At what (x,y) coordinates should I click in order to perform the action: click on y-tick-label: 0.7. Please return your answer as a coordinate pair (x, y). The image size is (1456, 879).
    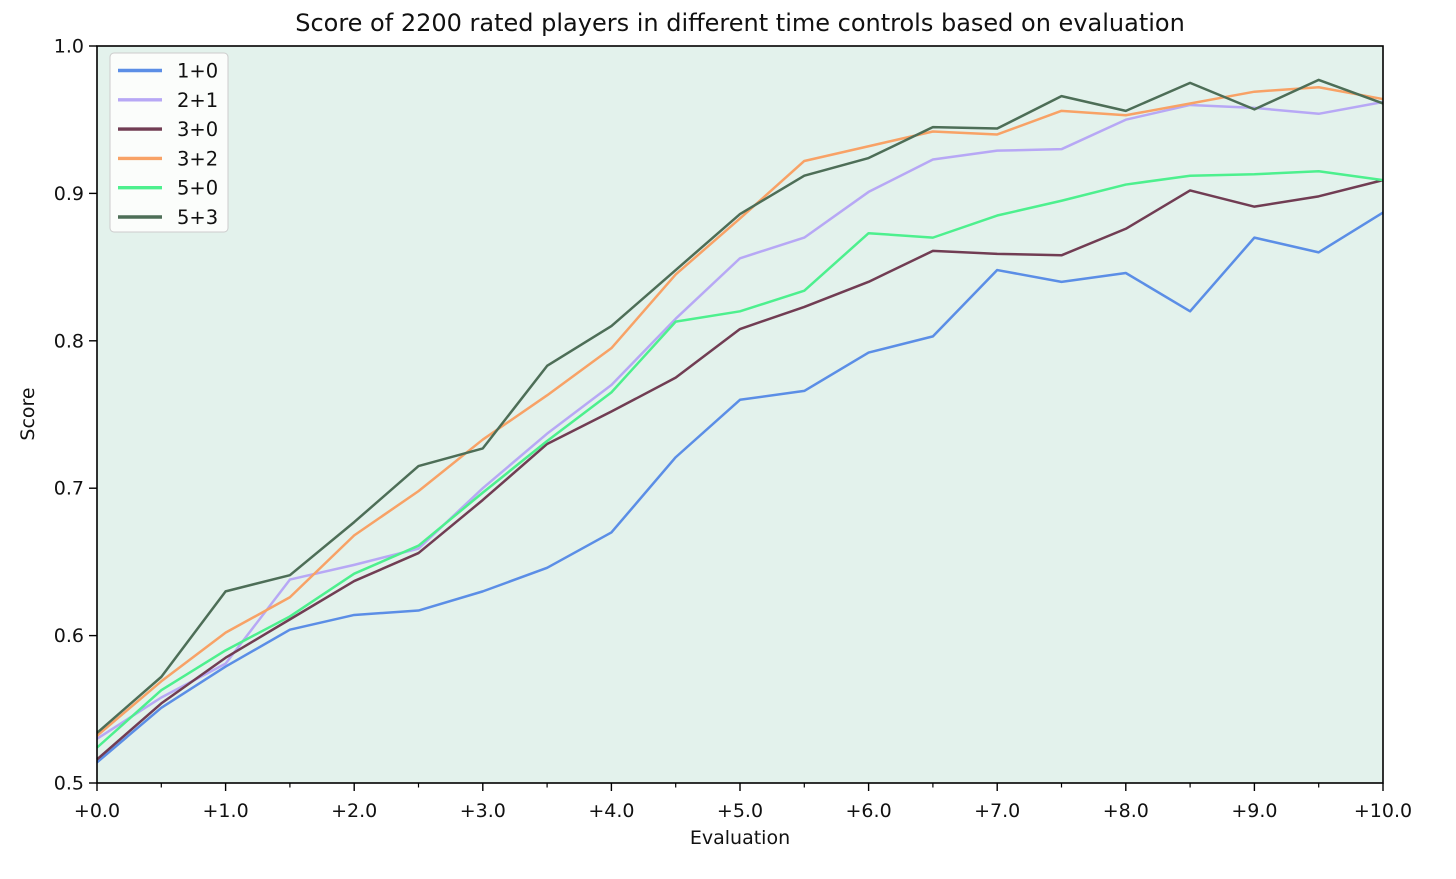
    Looking at the image, I should click on (69, 489).